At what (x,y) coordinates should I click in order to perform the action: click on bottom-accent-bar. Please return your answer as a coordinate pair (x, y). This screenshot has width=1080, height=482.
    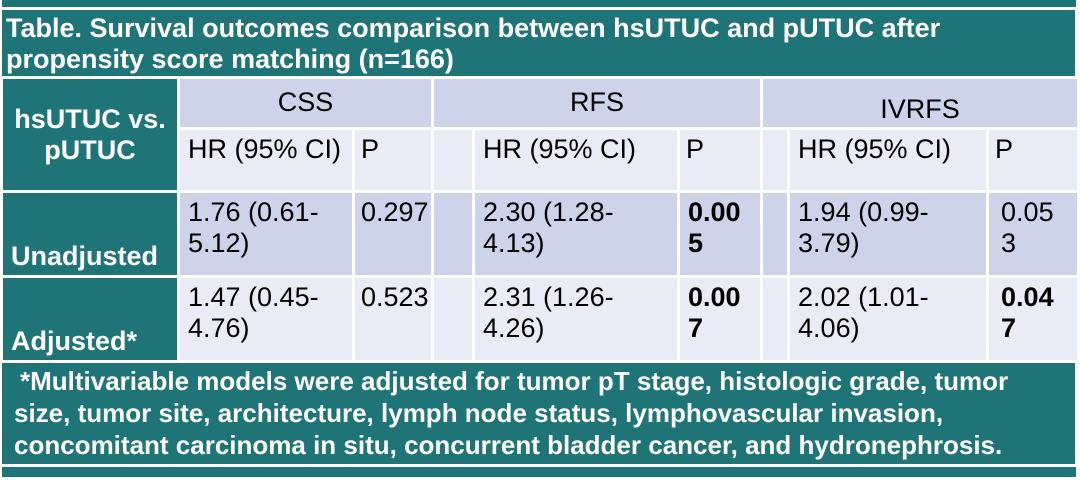
    Looking at the image, I should click on (539, 472).